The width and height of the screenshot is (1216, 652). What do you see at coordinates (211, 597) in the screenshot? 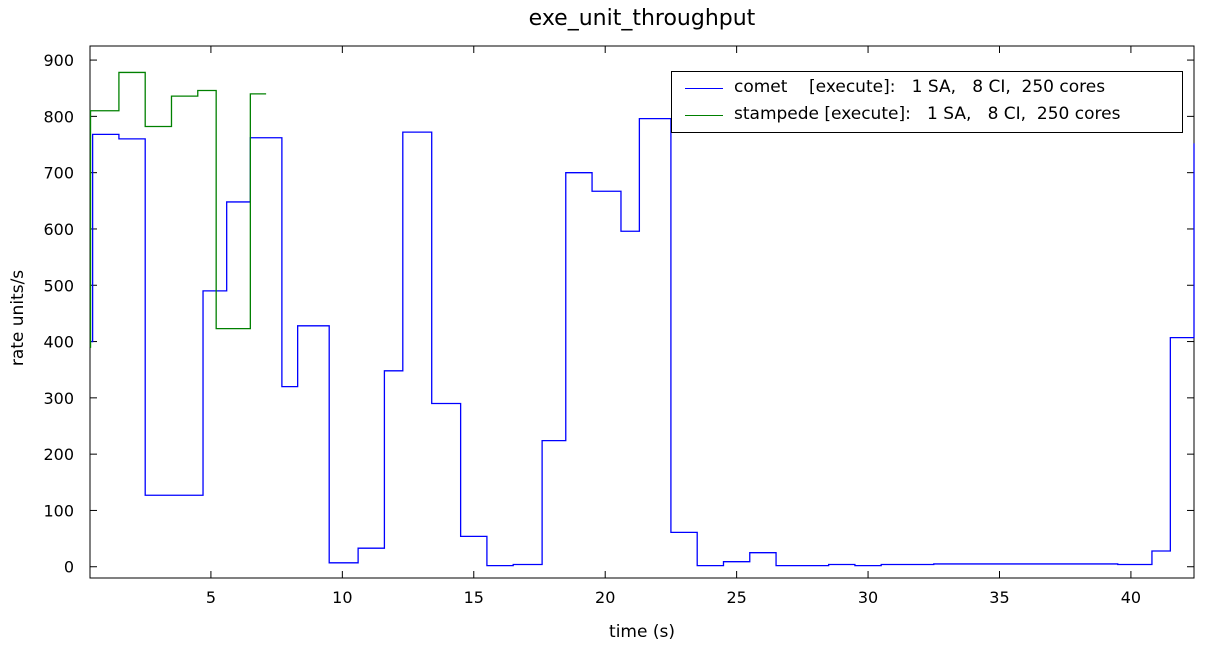
I see `x-tick-label: 5` at bounding box center [211, 597].